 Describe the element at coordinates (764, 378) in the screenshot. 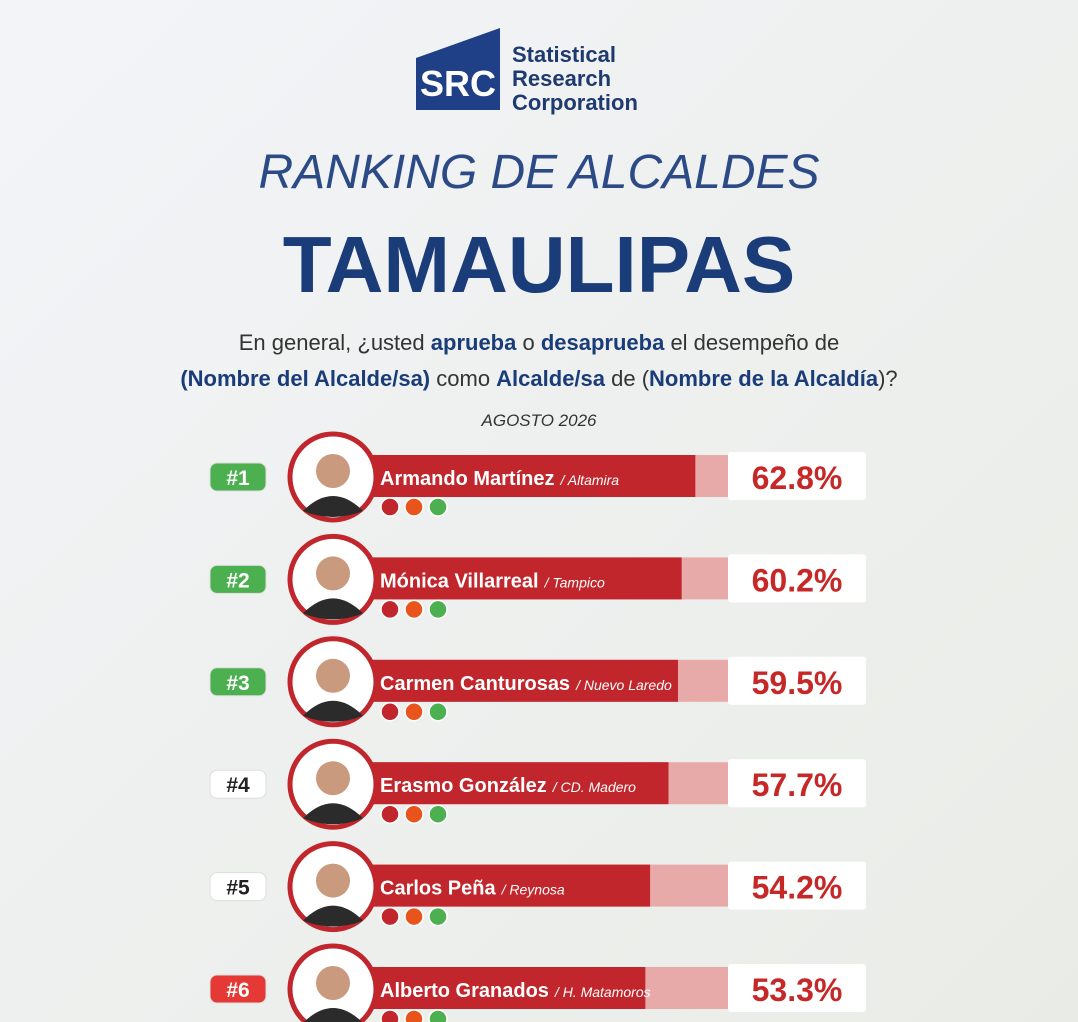

I see `question-part: Nombre de la Alcaldía` at that location.